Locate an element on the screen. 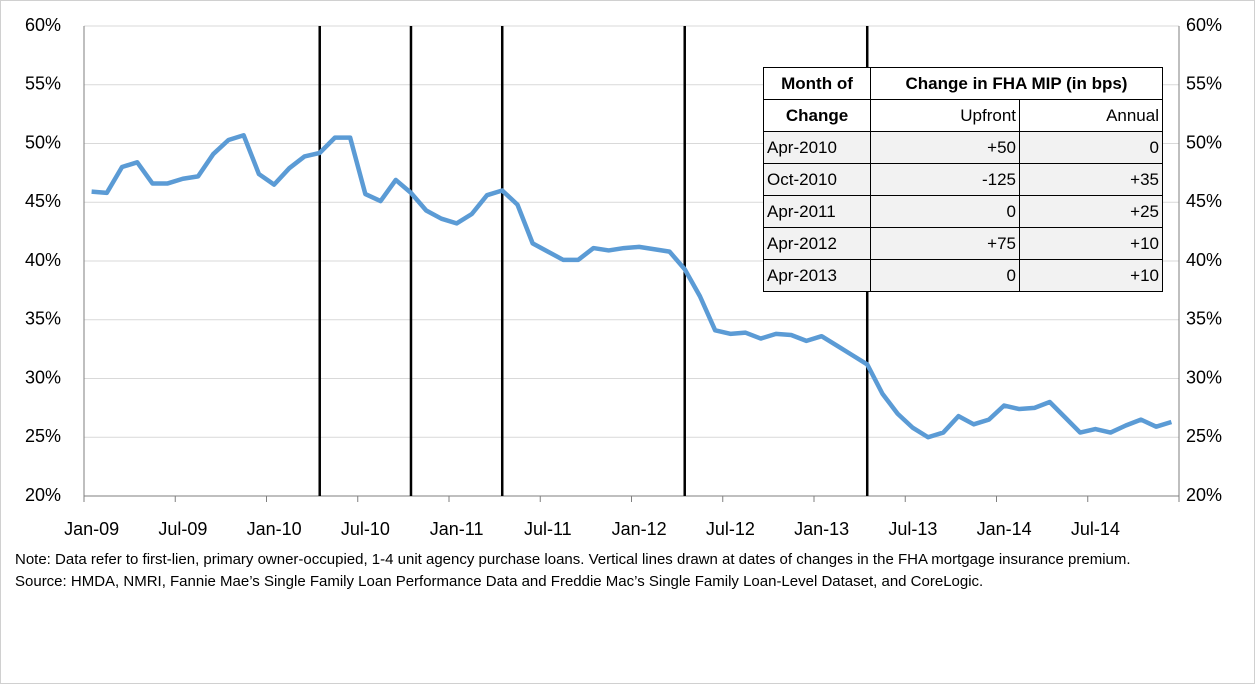  table-header: Month of is located at coordinates (817, 83).